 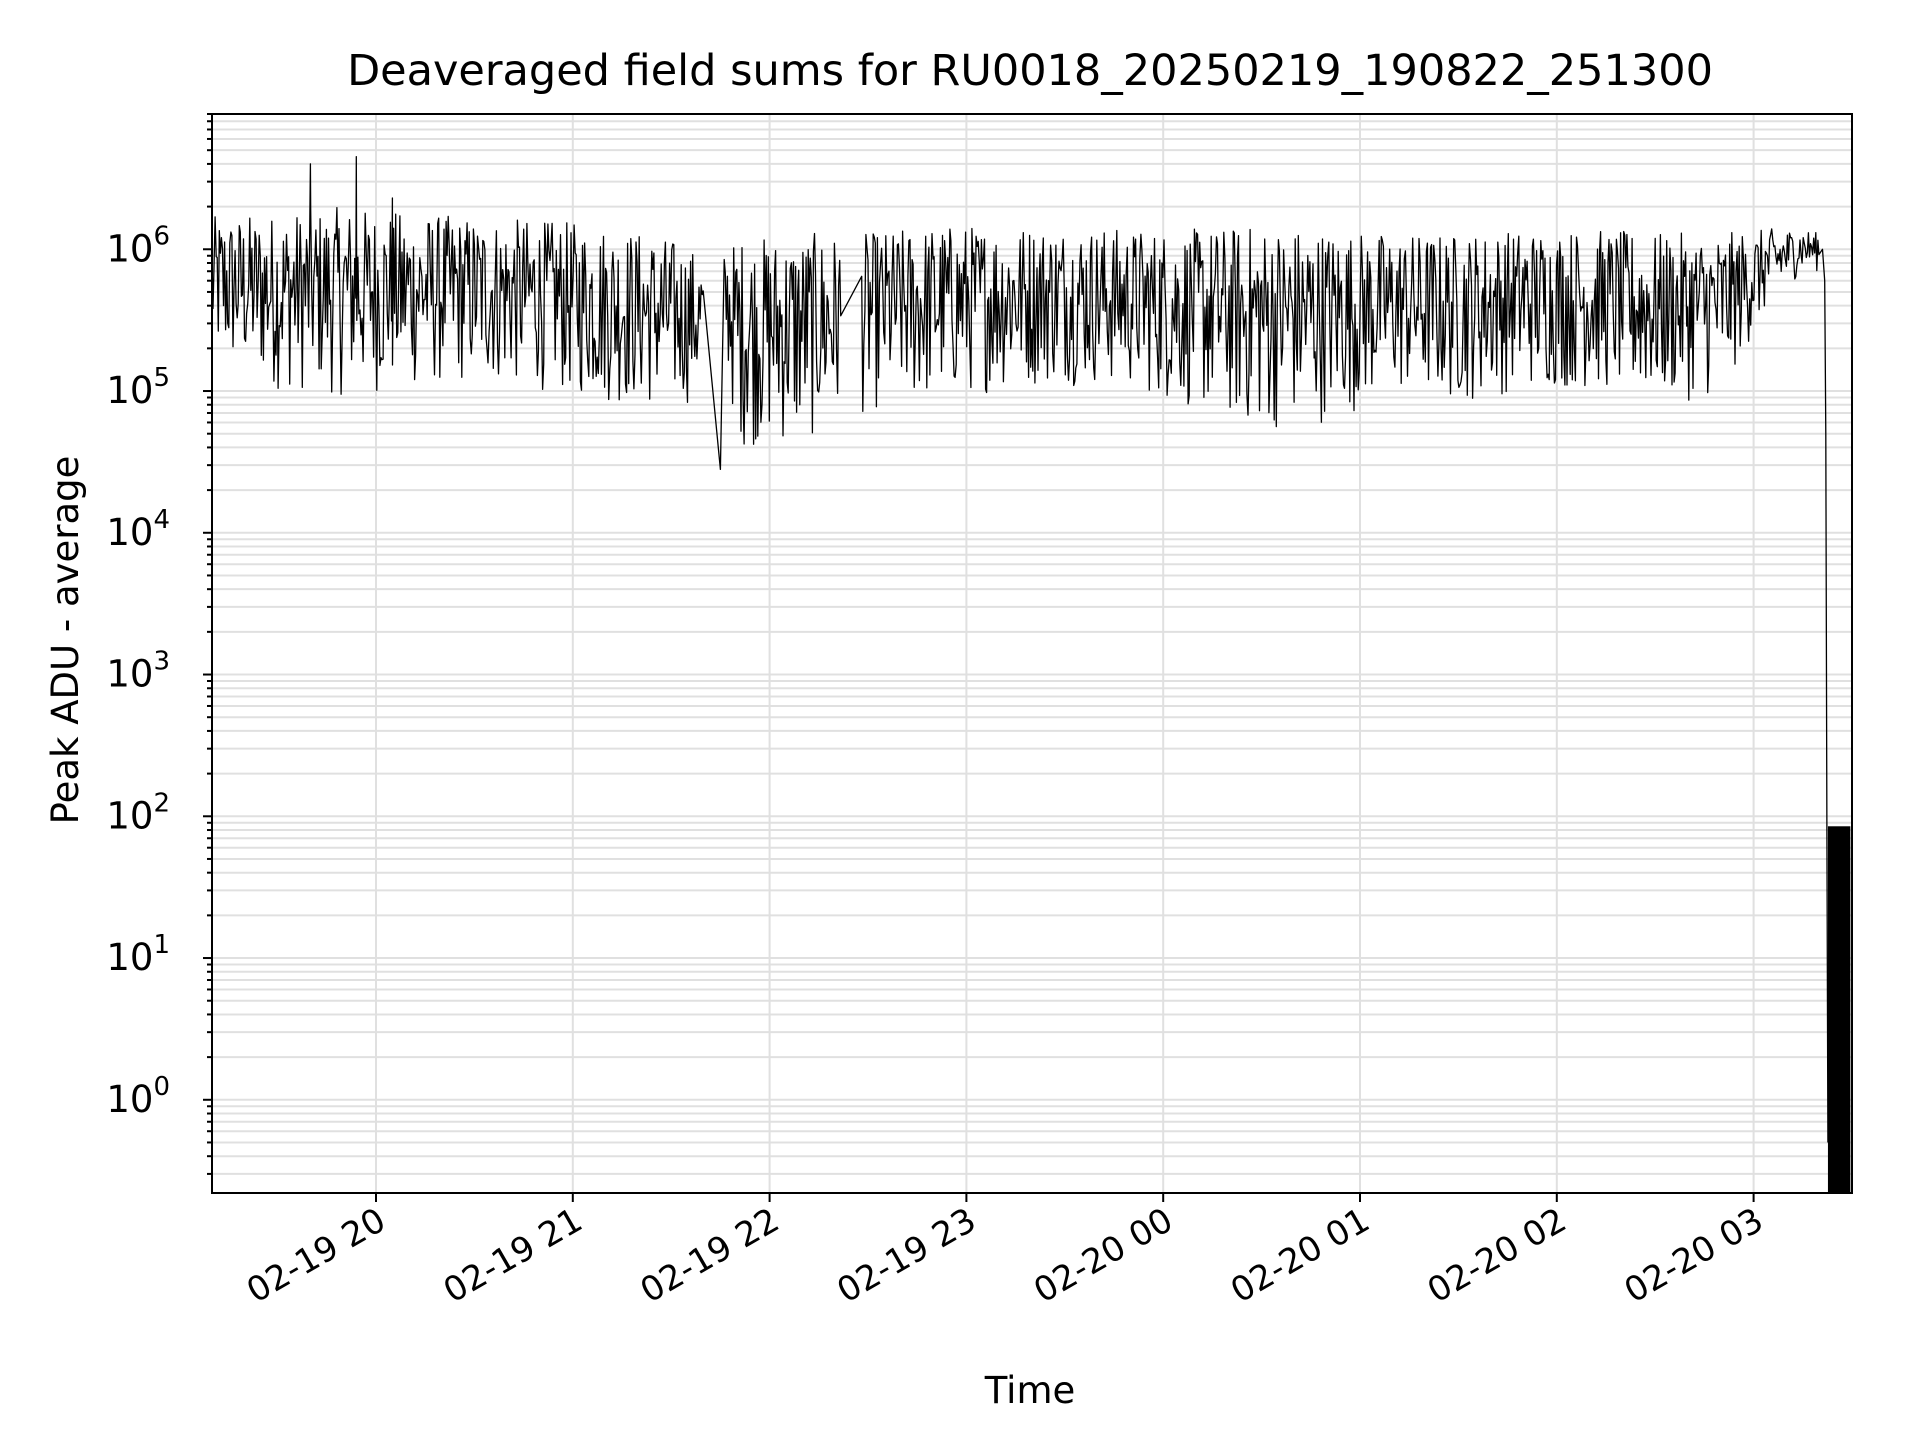 I want to click on y-axis-label: Peak ADU - average, so click(x=65, y=640).